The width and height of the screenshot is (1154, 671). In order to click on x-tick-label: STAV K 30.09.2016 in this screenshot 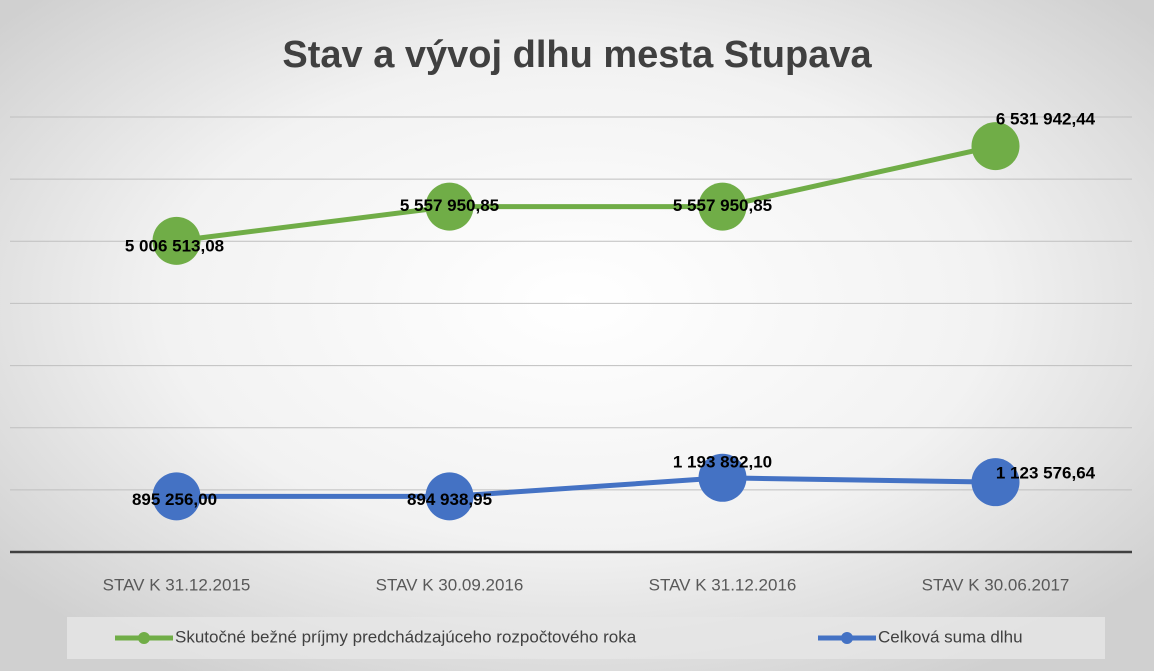, I will do `click(450, 584)`.